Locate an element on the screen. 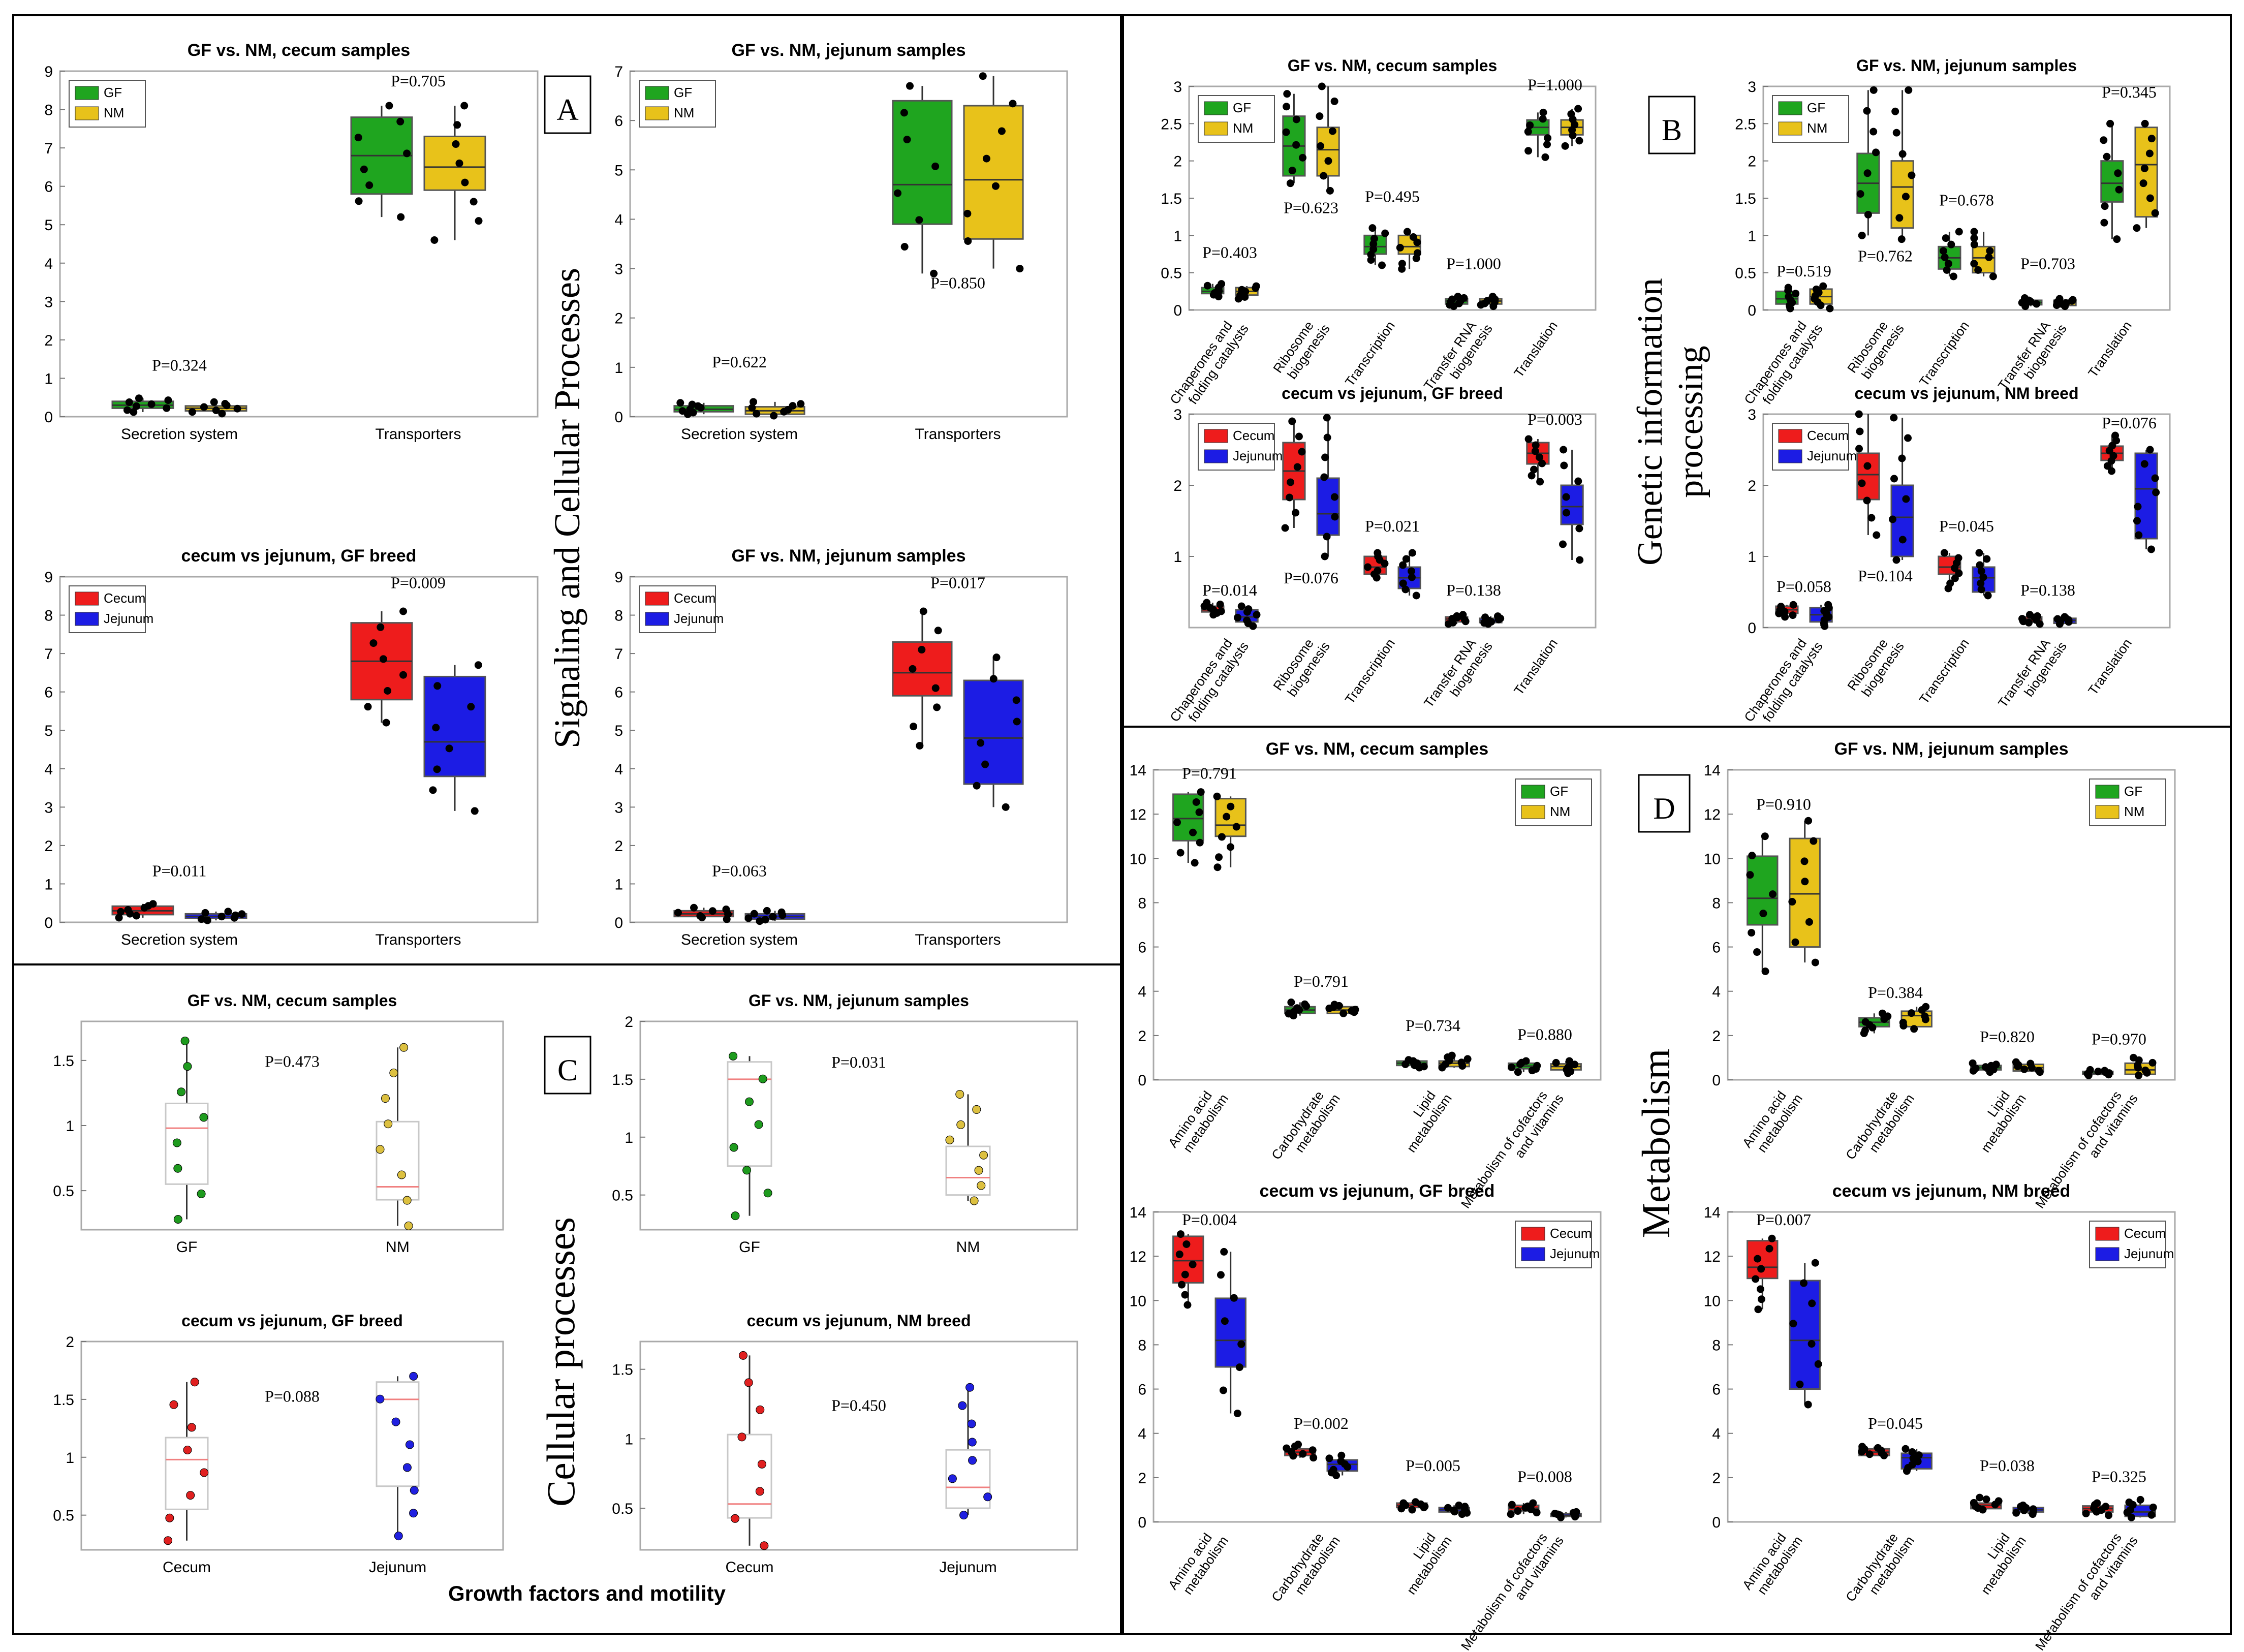 The height and width of the screenshot is (1652, 2244). legend: Cecum Jejunum is located at coordinates (1814, 447).